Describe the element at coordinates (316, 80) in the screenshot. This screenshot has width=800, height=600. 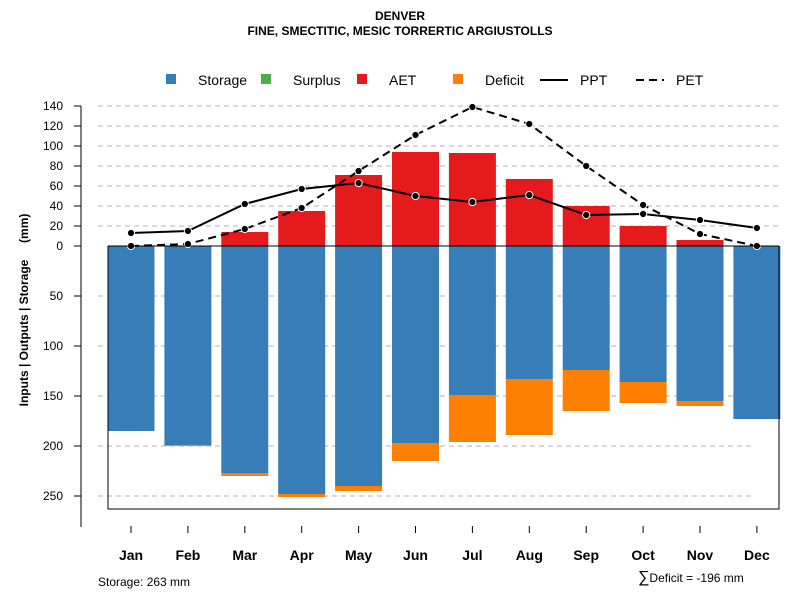
I see `legend-label-surplus: Surplus` at that location.